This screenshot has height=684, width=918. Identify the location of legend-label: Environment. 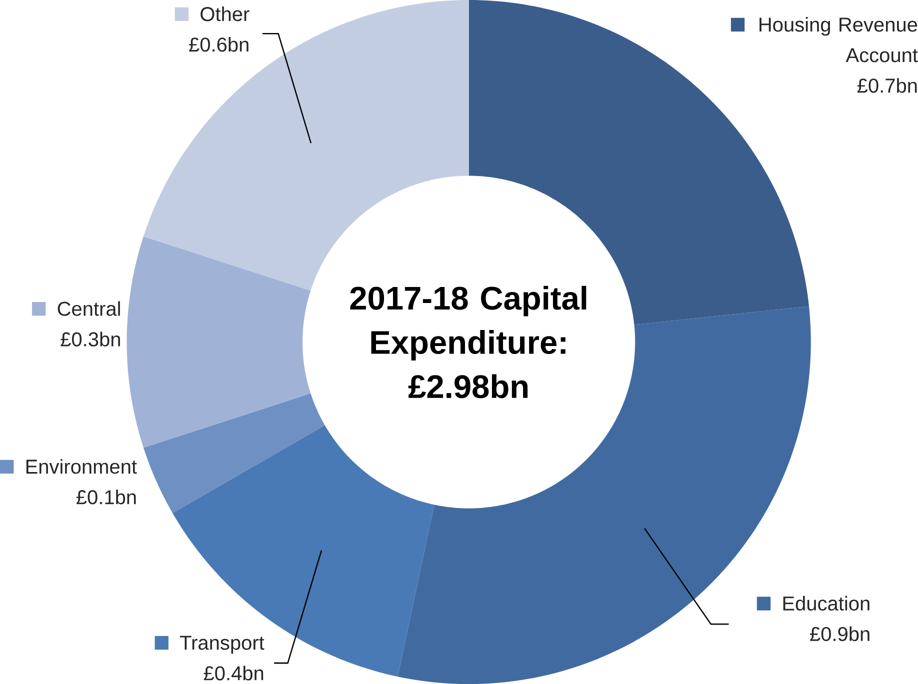
(81, 466).